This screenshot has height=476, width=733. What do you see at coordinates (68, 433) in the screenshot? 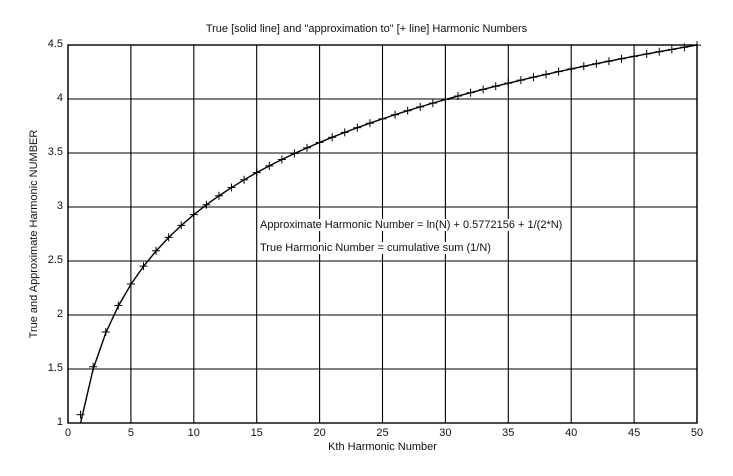
I see `x-tick-label: 0` at bounding box center [68, 433].